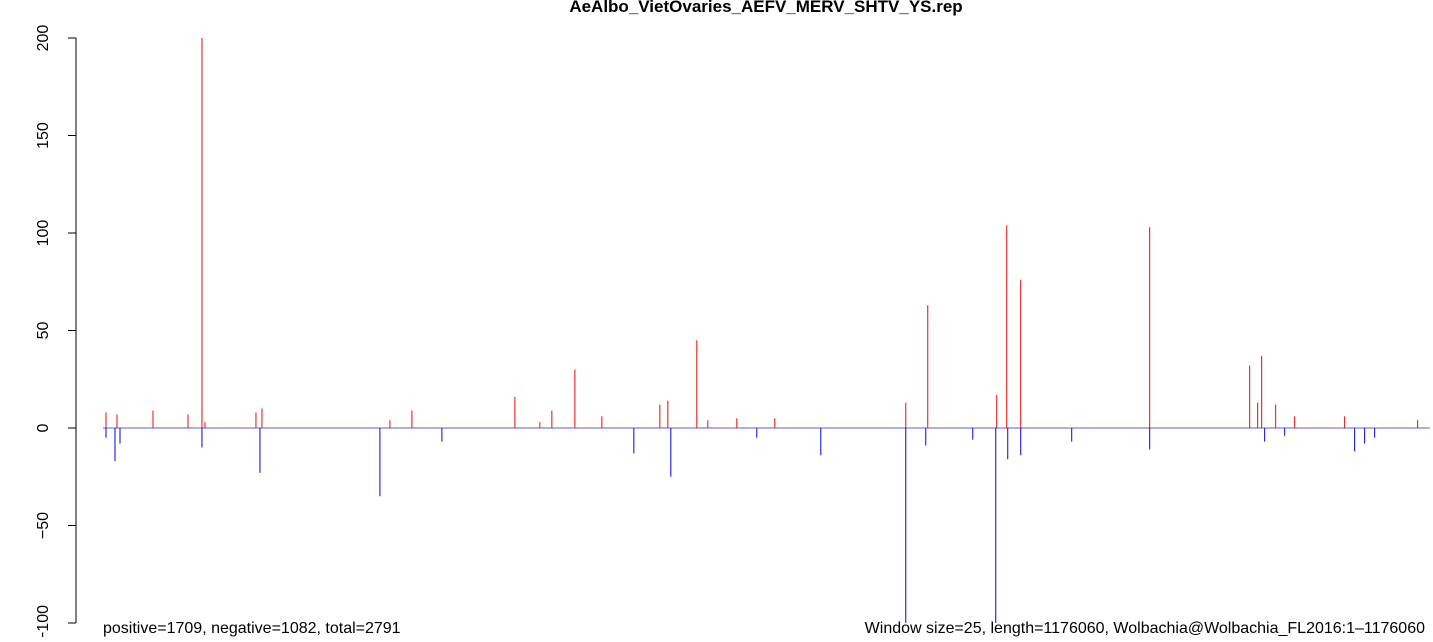 This screenshot has height=642, width=1433. What do you see at coordinates (43, 233) in the screenshot?
I see `y-tick-label: 100` at bounding box center [43, 233].